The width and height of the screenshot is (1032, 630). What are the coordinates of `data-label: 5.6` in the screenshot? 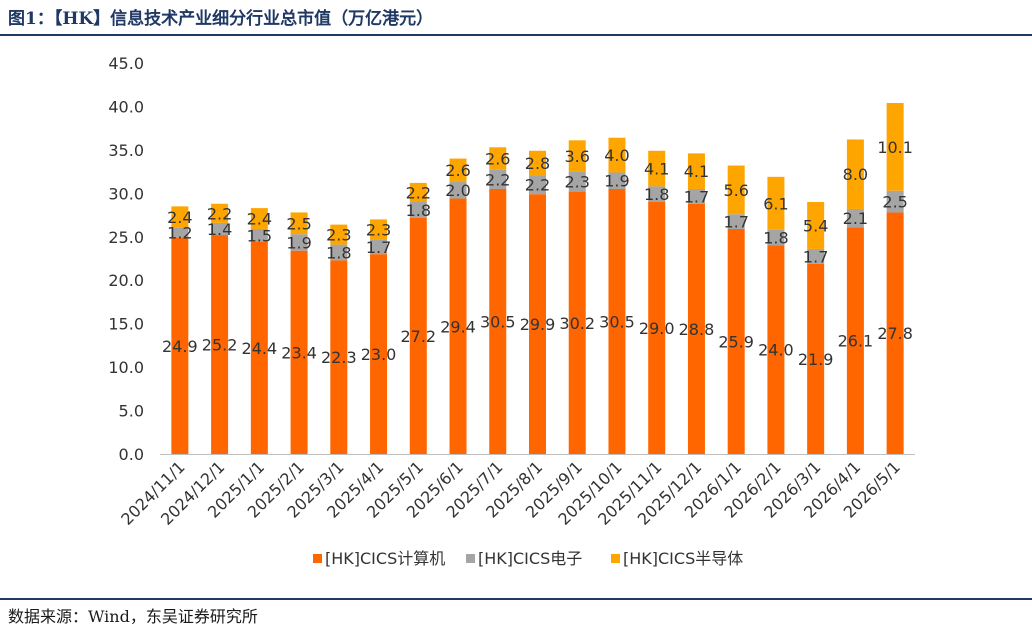 It's located at (735, 190).